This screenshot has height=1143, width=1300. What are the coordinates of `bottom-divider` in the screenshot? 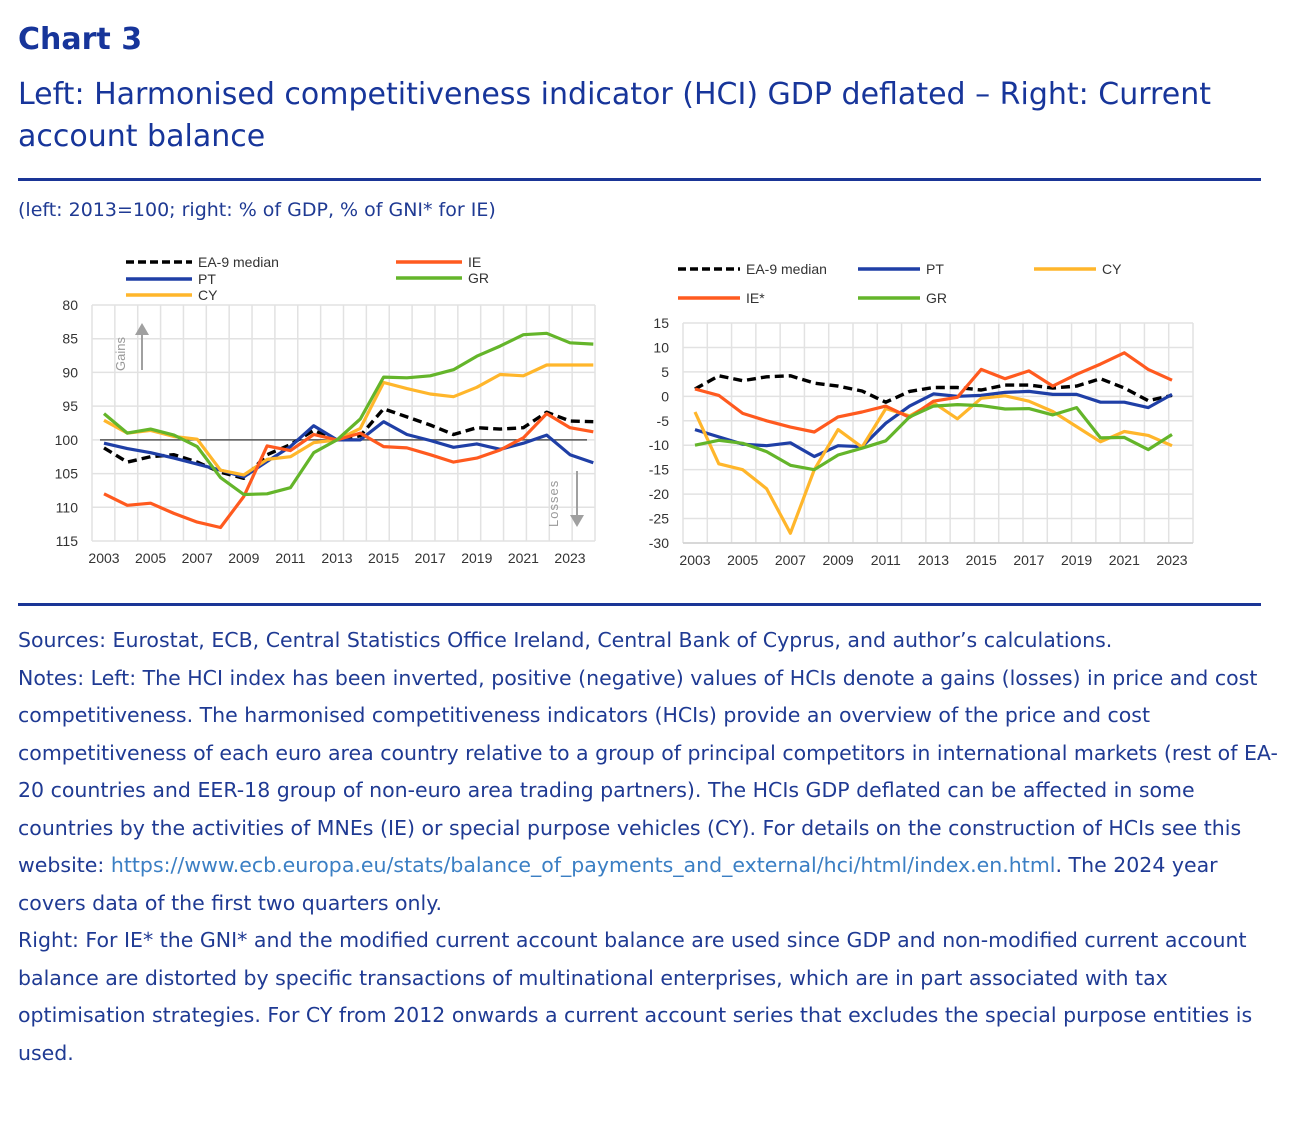 It's located at (639, 604).